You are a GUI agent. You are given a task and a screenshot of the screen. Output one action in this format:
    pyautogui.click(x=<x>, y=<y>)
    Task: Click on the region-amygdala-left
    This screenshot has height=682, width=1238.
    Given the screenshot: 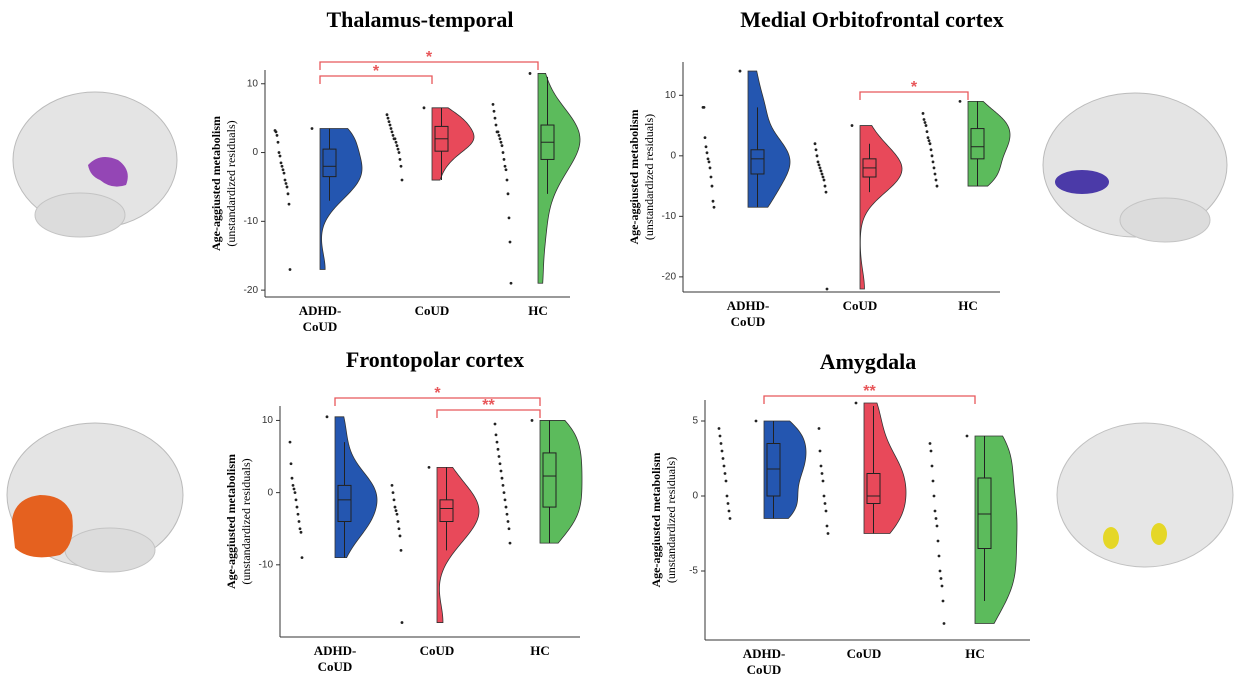 What is the action you would take?
    pyautogui.click(x=1111, y=538)
    